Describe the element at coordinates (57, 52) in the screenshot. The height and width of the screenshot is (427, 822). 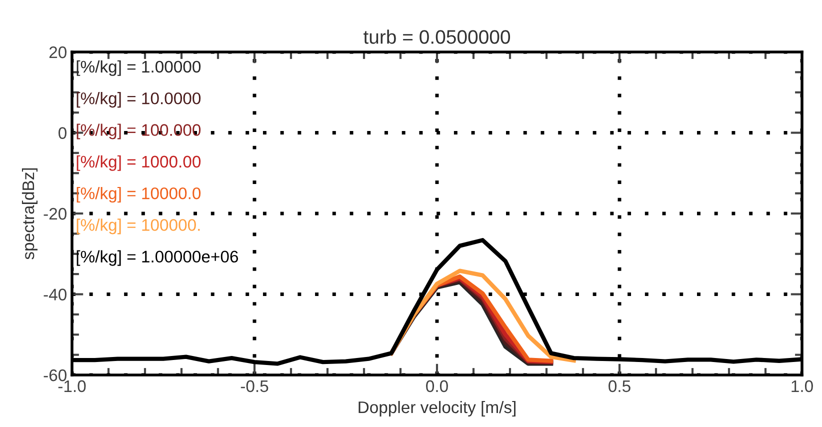
I see `y-tick-label: 20` at that location.